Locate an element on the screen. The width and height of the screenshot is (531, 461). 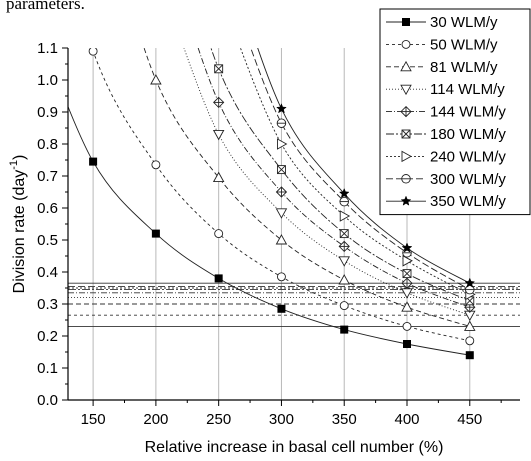
legend-label: 81 WLM/y is located at coordinates (464, 67).